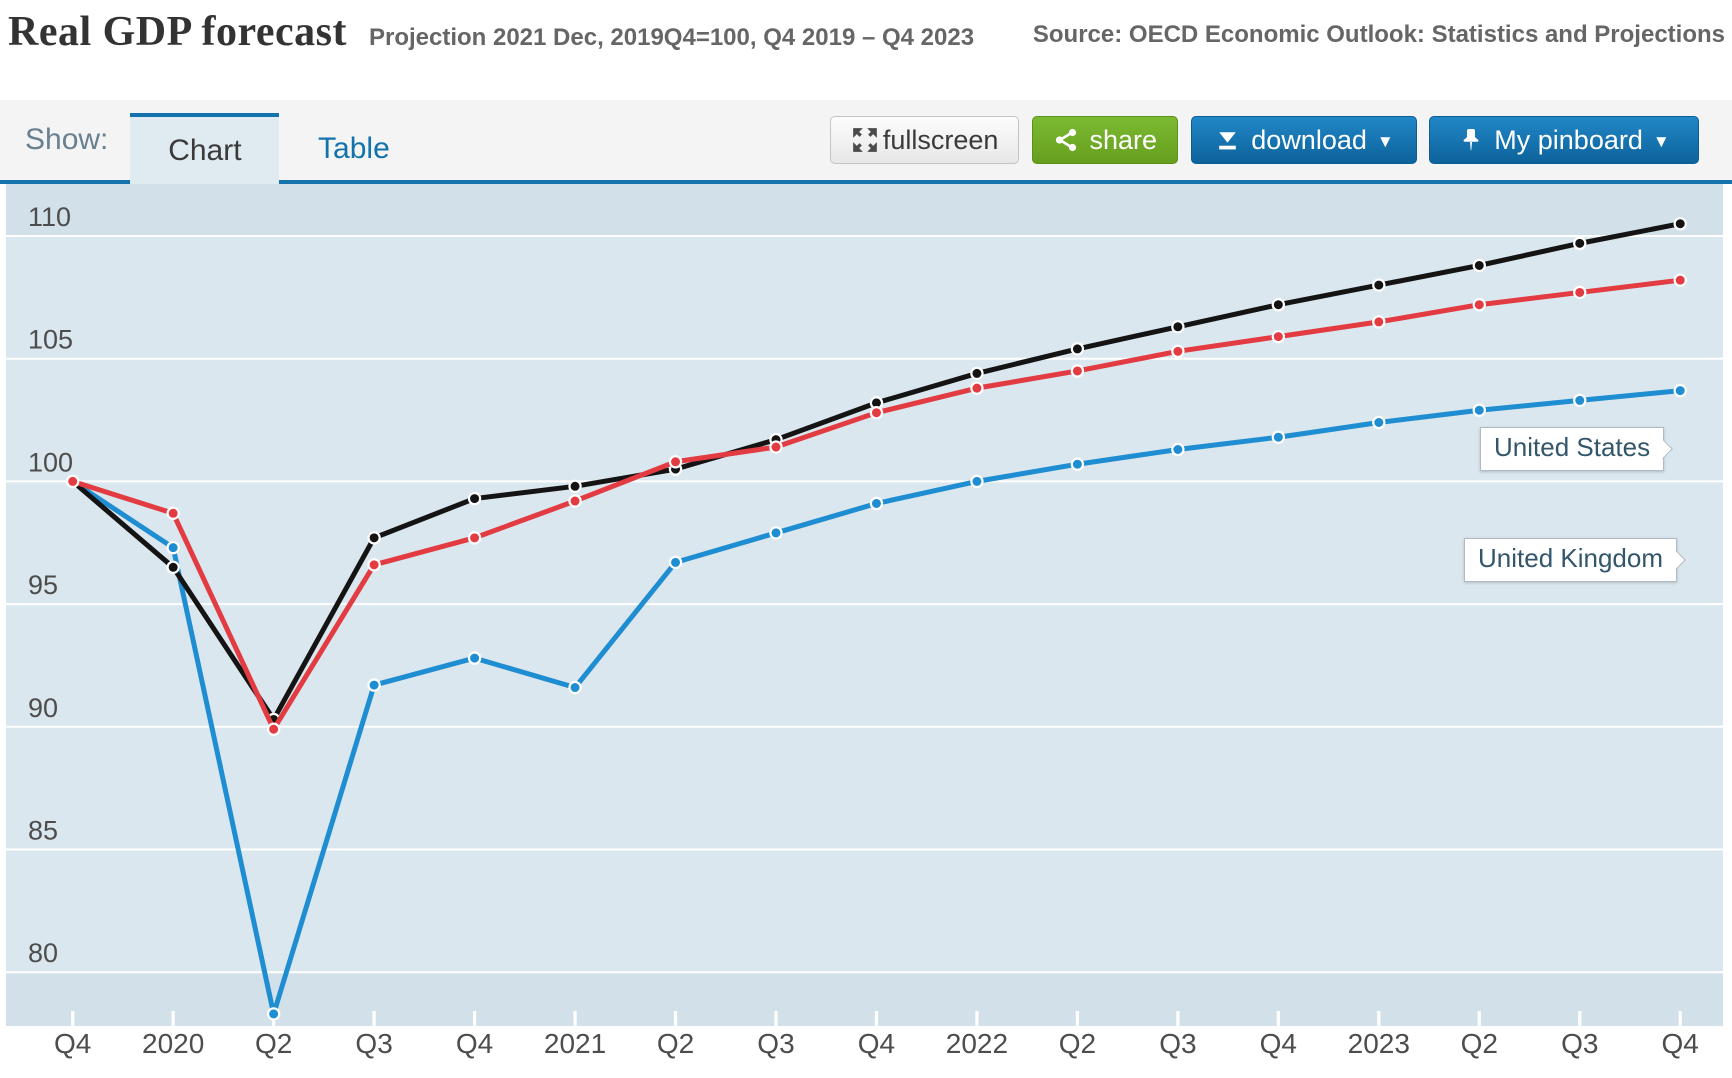  What do you see at coordinates (864, 210) in the screenshot?
I see `plot-band-top` at bounding box center [864, 210].